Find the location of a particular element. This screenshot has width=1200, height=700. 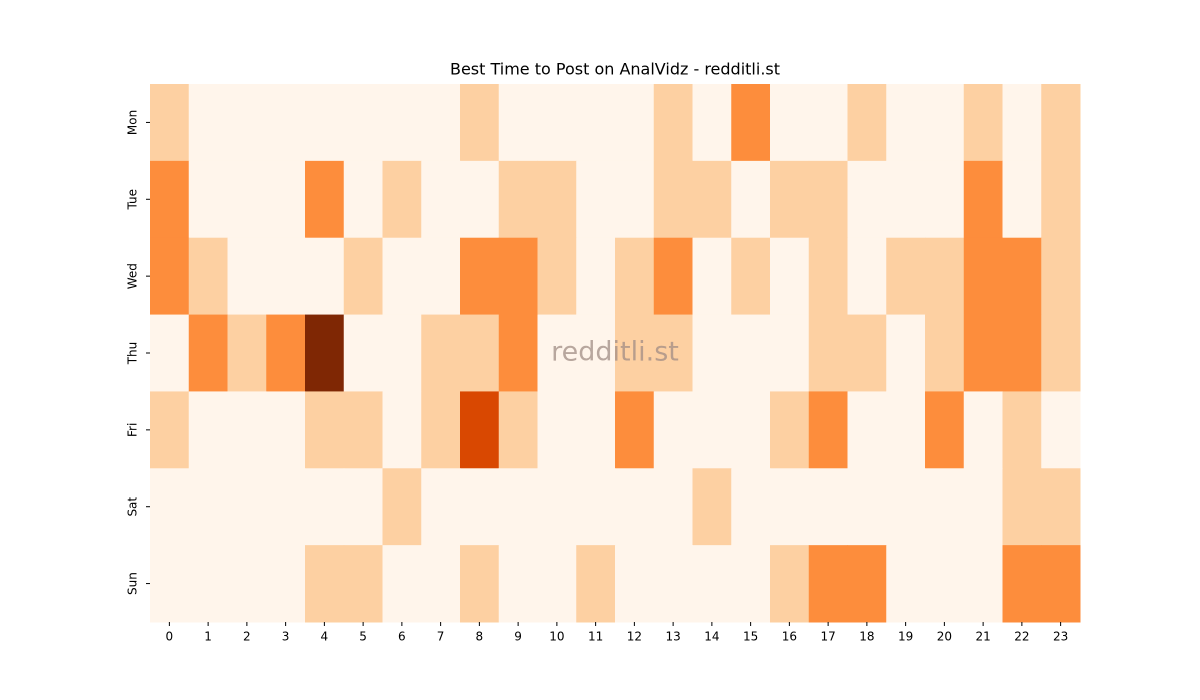

x-tick-label: 14 is located at coordinates (711, 637).